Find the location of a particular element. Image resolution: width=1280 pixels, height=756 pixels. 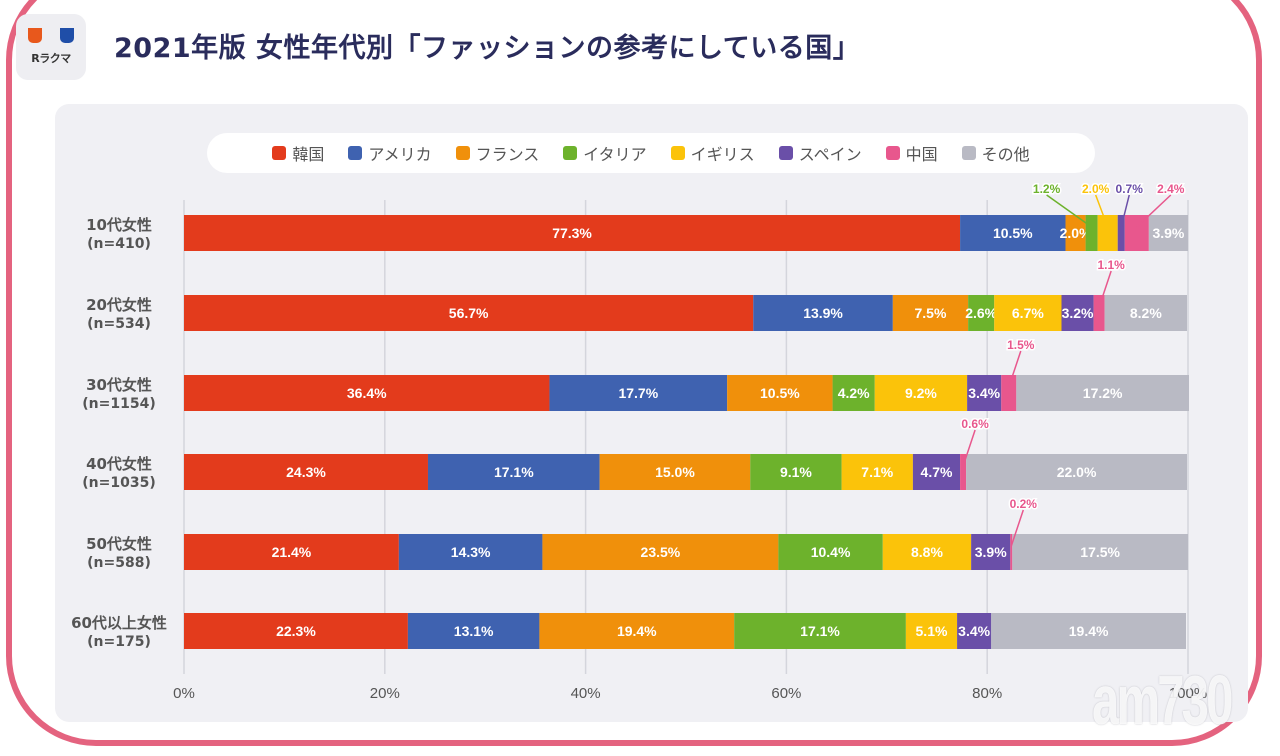

legend: 韓国 アメリカ フランス イタリア イギリス スペイン 中国 その他 is located at coordinates (651, 153).